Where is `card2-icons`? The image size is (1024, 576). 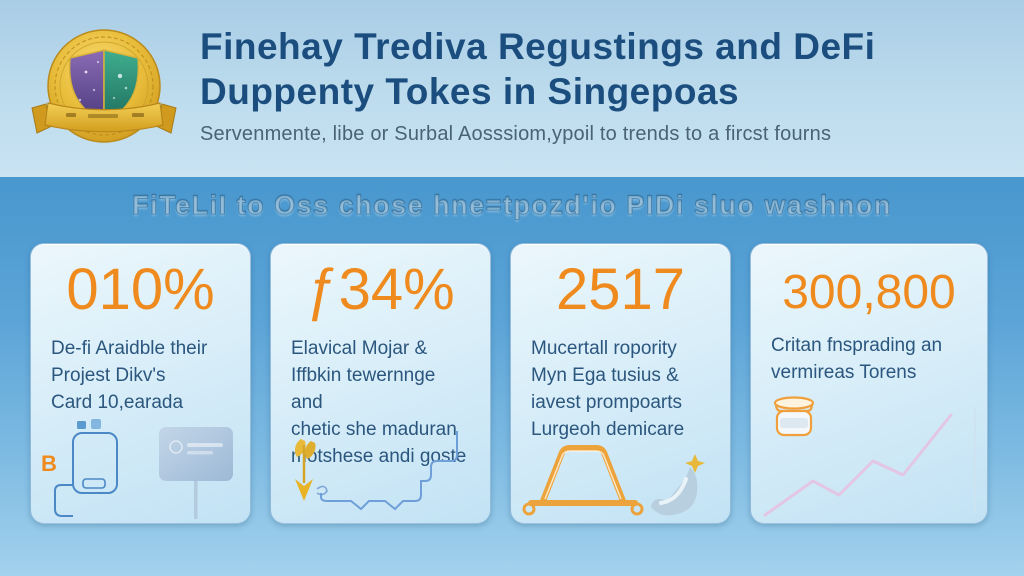 card2-icons is located at coordinates (376, 471).